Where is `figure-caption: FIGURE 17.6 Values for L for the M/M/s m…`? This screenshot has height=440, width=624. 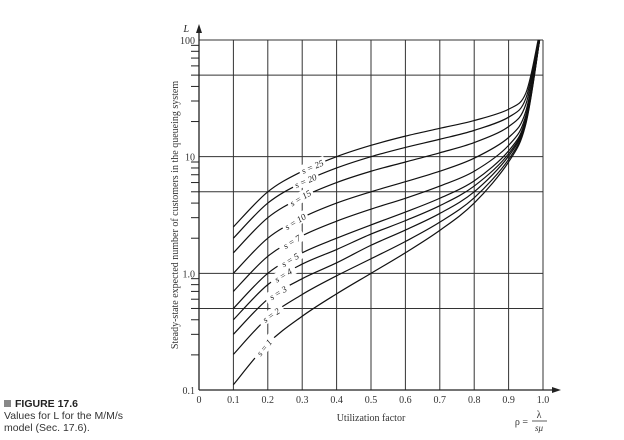
figure-caption: FIGURE 17.6 Values for L for the M/M/s m… is located at coordinates (63, 416).